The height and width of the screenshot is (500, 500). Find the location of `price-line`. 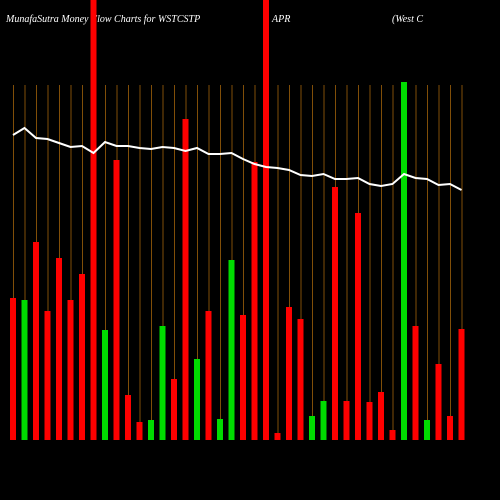

price-line is located at coordinates (237, 158).